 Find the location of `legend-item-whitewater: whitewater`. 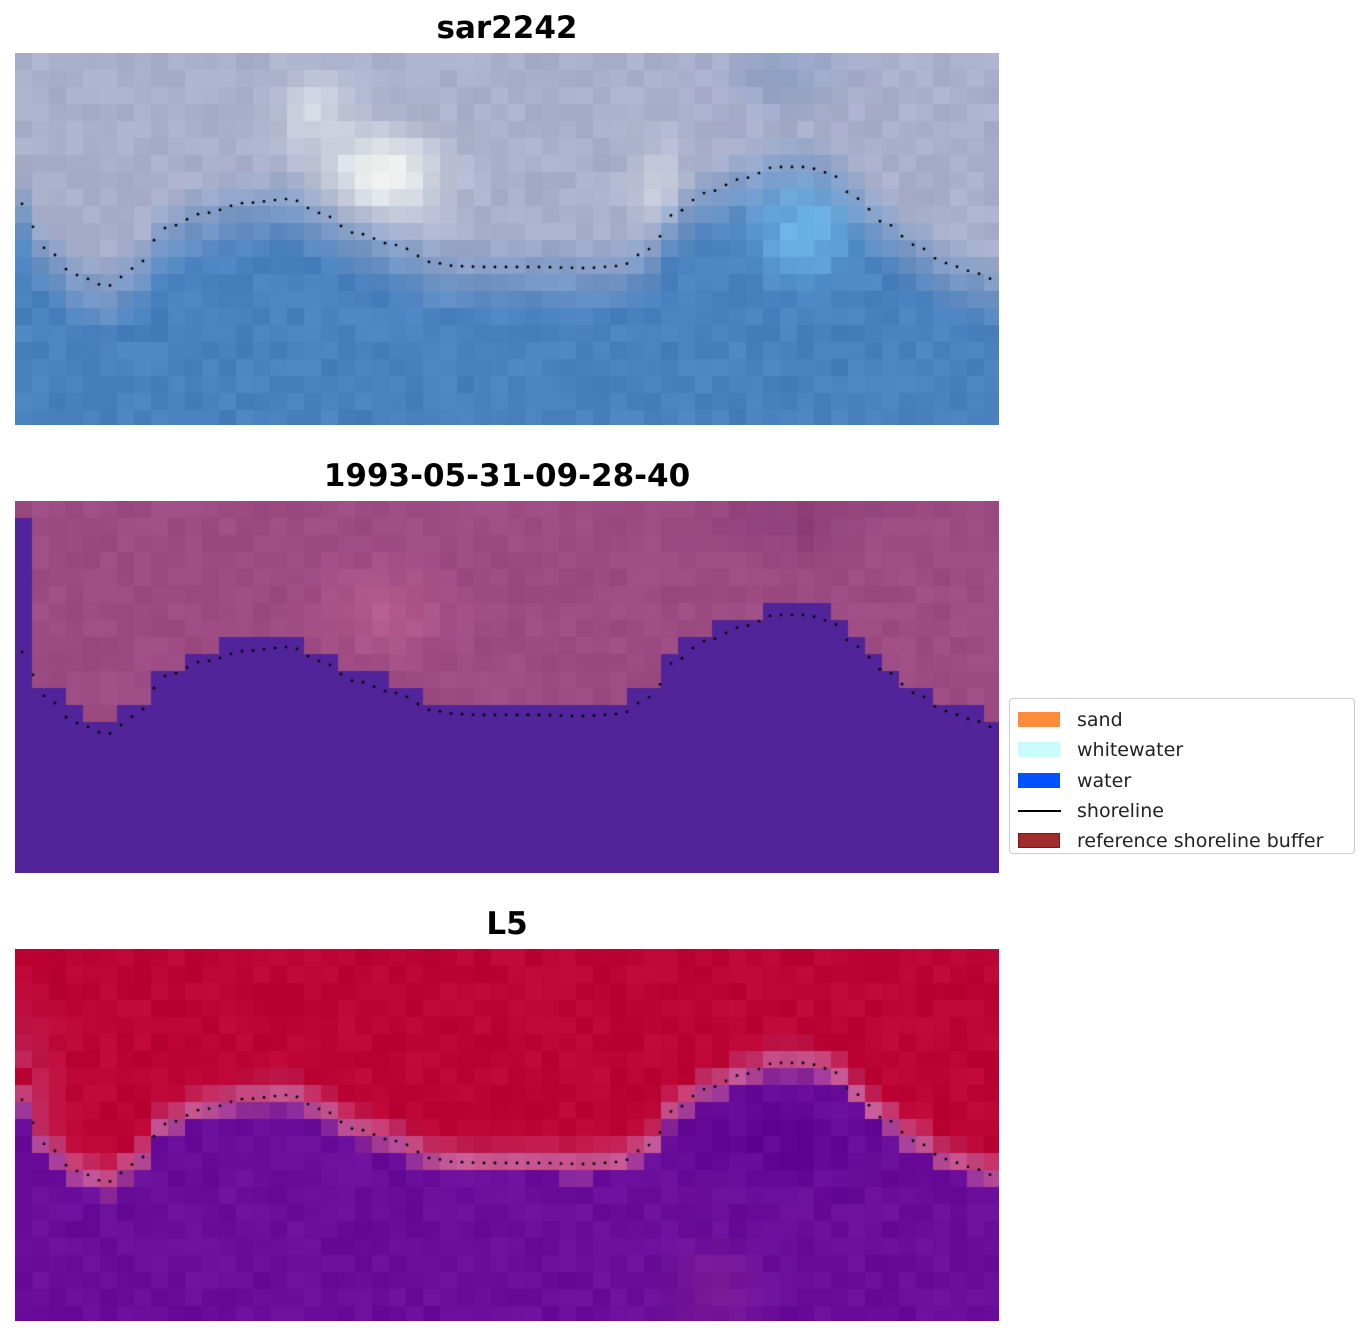

legend-item-whitewater: whitewater is located at coordinates (1182, 750).